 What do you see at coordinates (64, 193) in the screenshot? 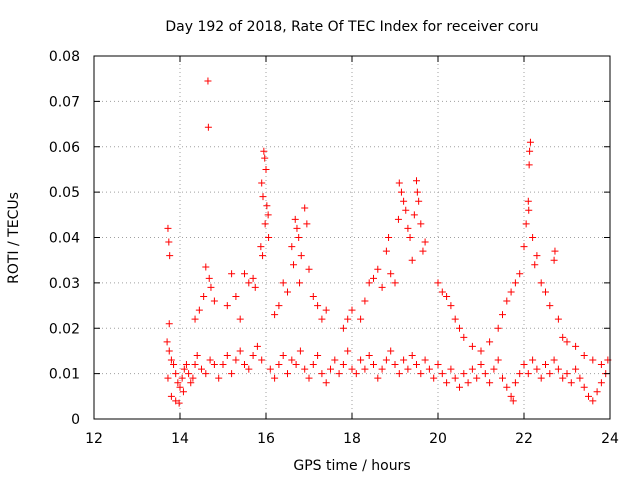
I see `y-tick-label: 0.05` at bounding box center [64, 193].